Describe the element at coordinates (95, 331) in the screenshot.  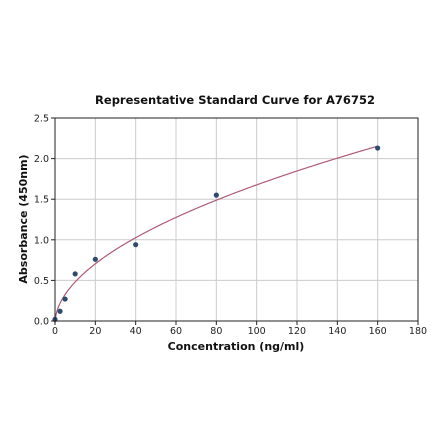
I see `x-tick-label: 20` at that location.